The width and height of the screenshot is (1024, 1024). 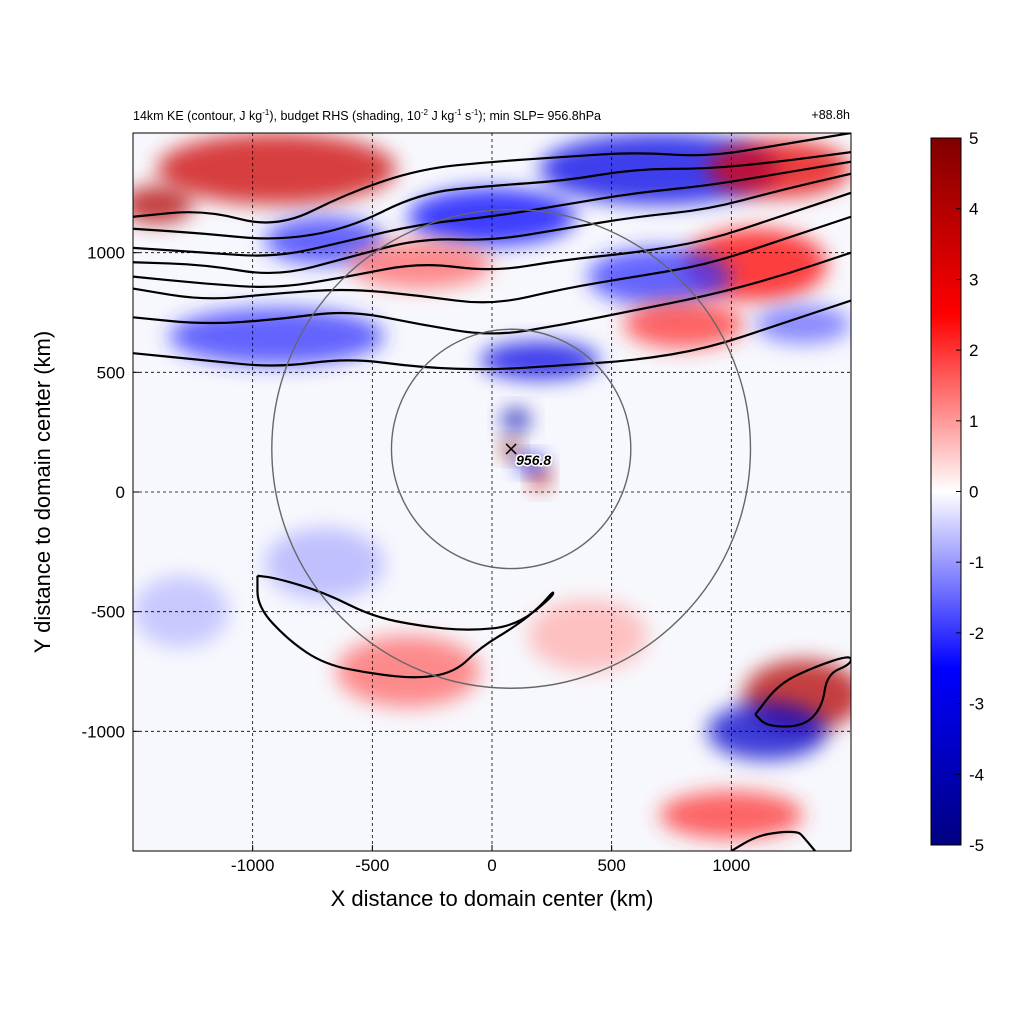 I want to click on x-axis: -1000 -500 0 500 1000, so click(x=490, y=860).